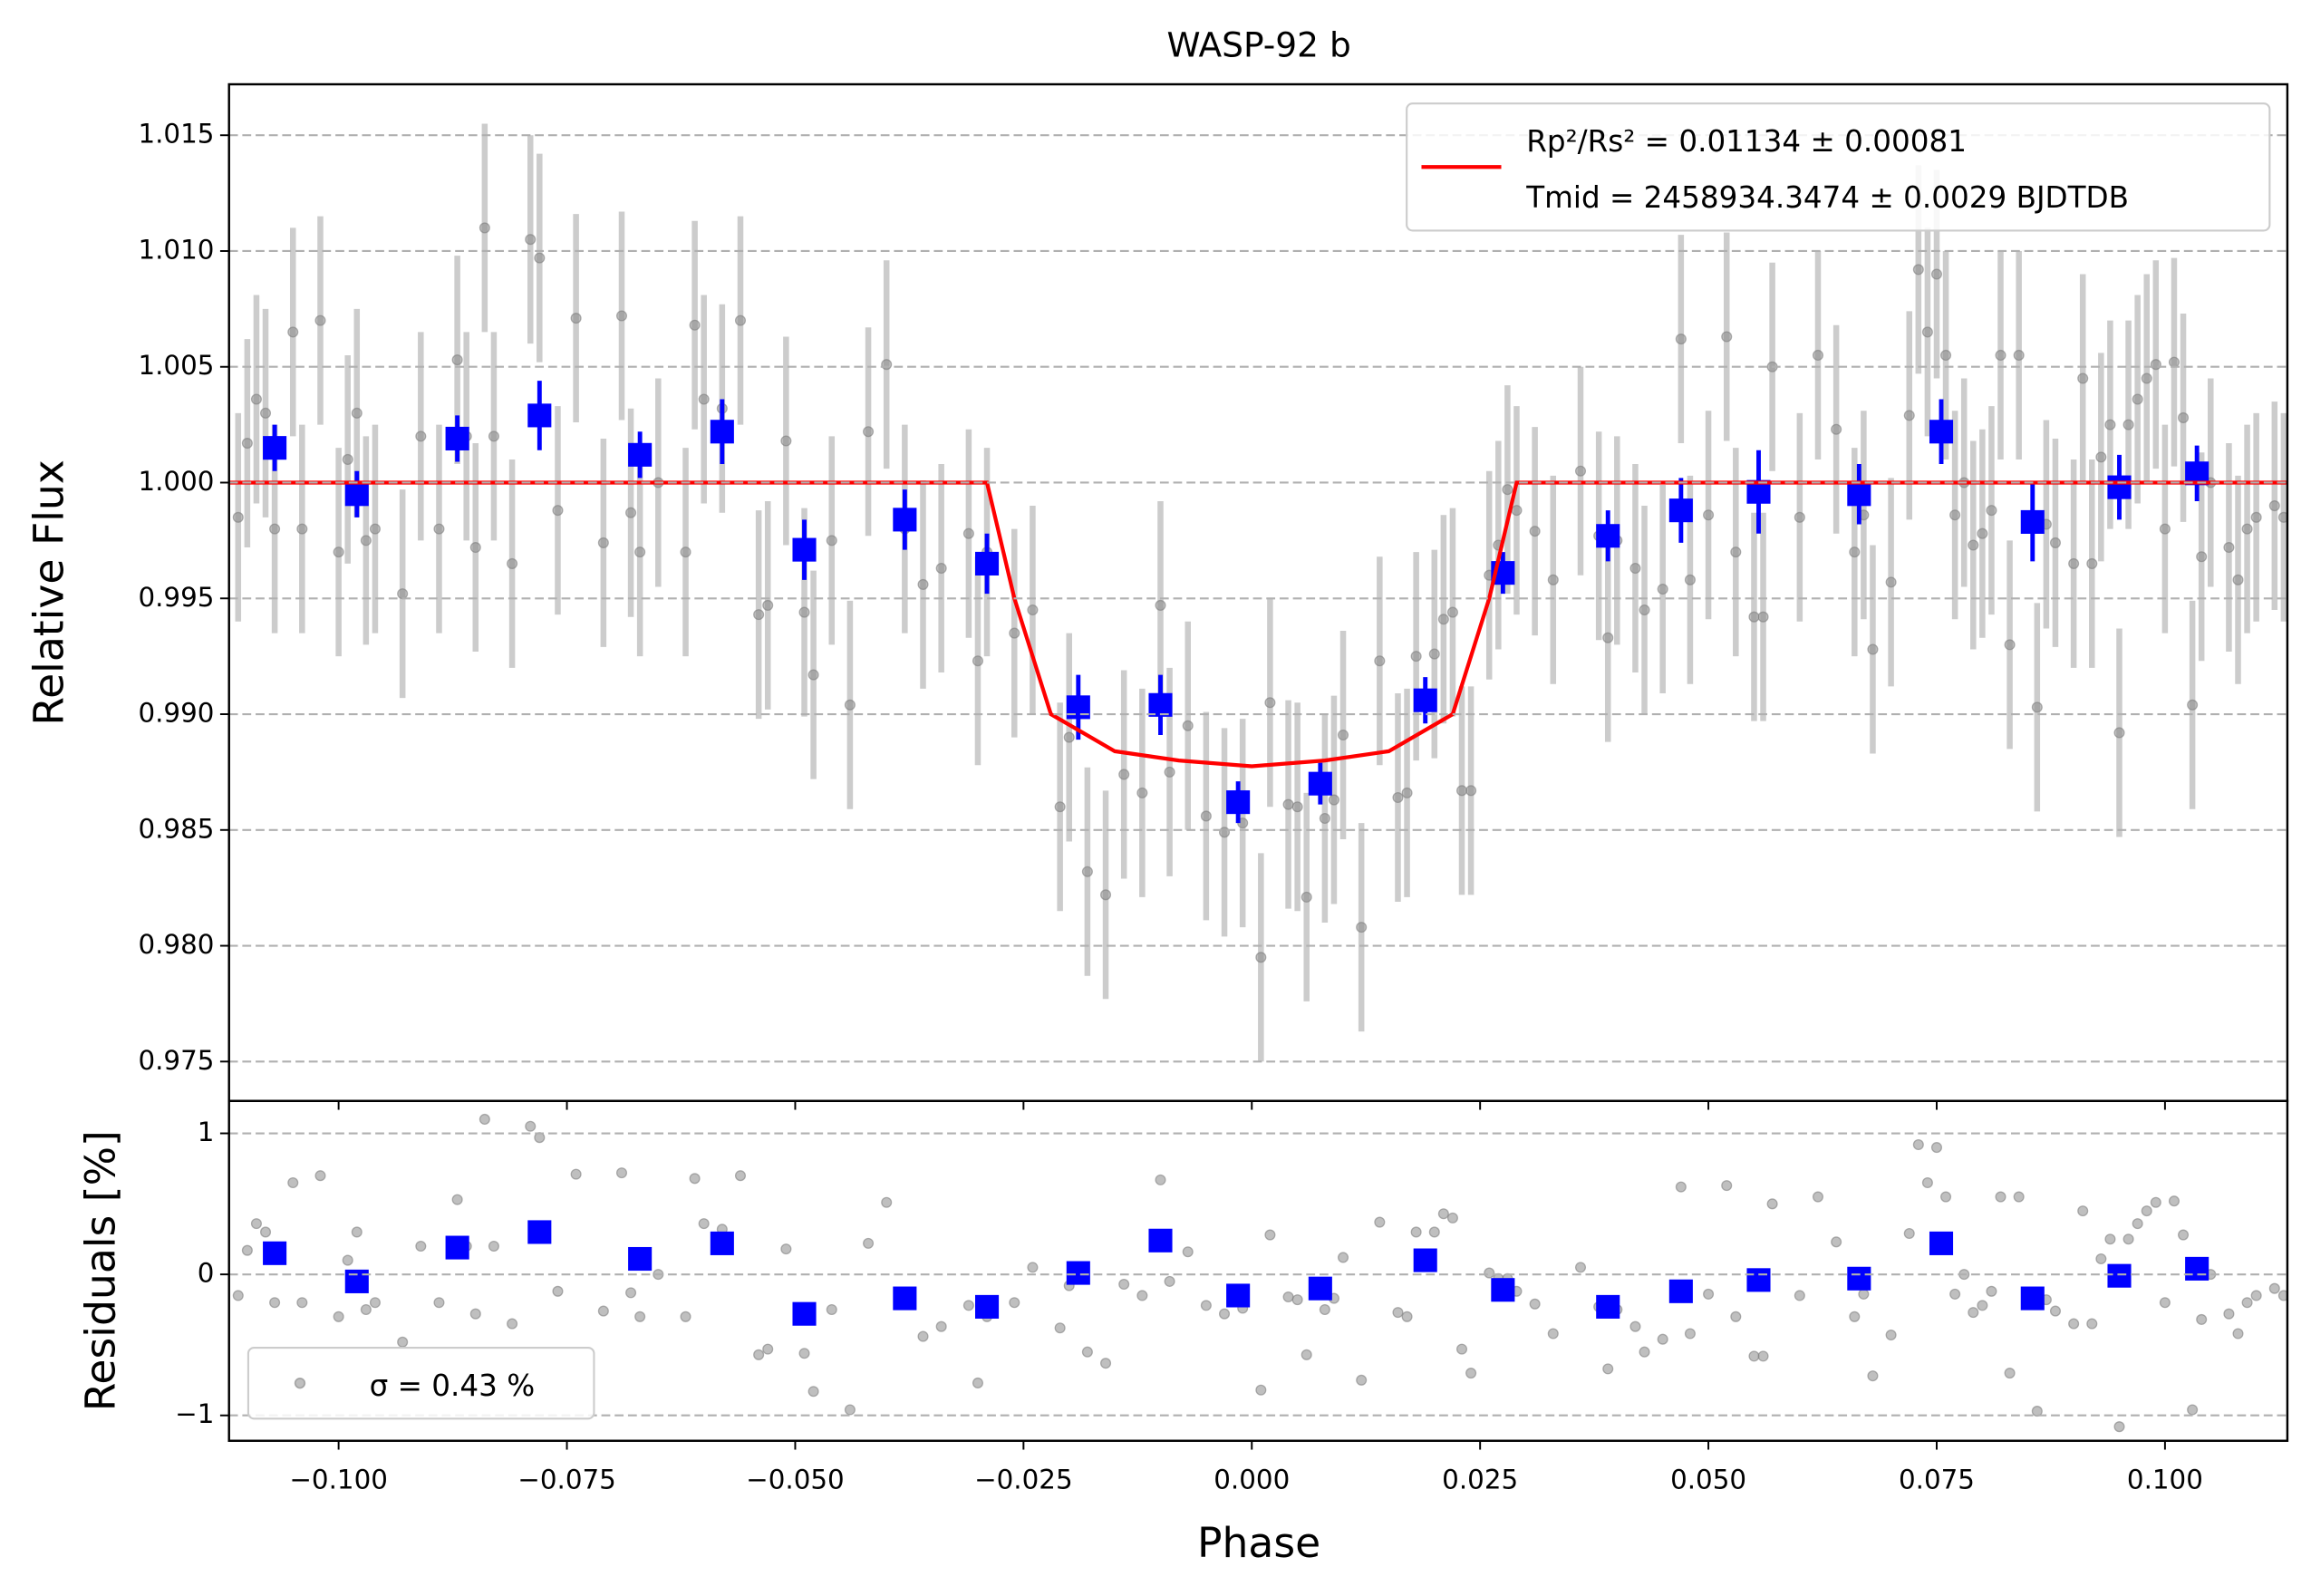 This screenshot has height=1596, width=2311. What do you see at coordinates (338, 1479) in the screenshot?
I see `x-tick-label: −0.100` at bounding box center [338, 1479].